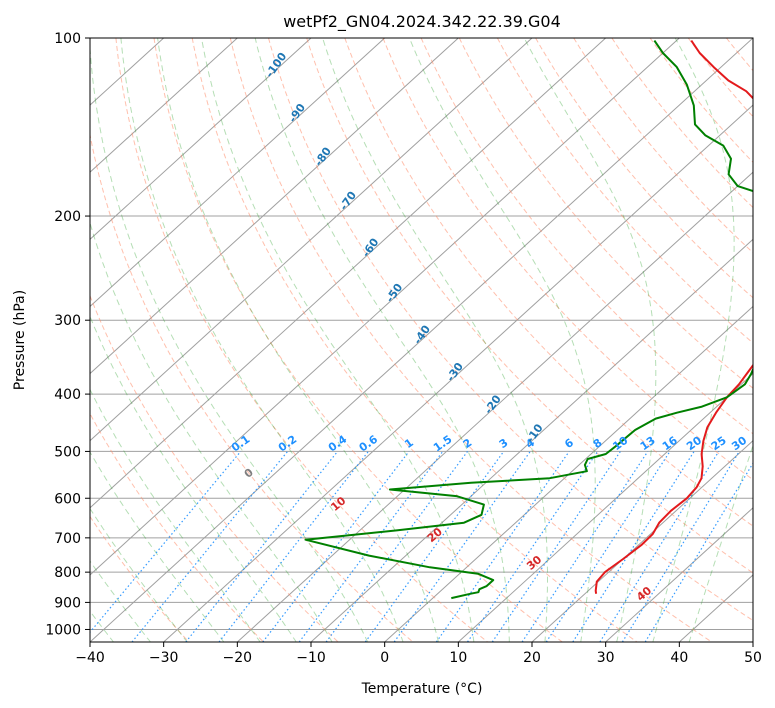 This screenshot has width=775, height=708. Describe the element at coordinates (348, 201) in the screenshot. I see `moist-adiabat-label: -70` at that location.